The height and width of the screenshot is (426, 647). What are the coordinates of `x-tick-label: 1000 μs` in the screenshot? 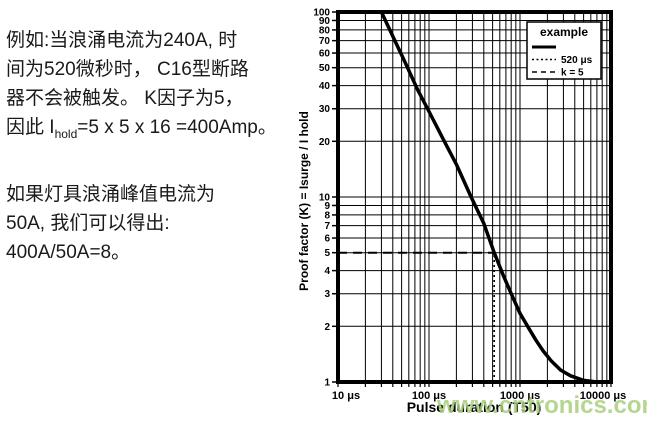 It's located at (520, 396).